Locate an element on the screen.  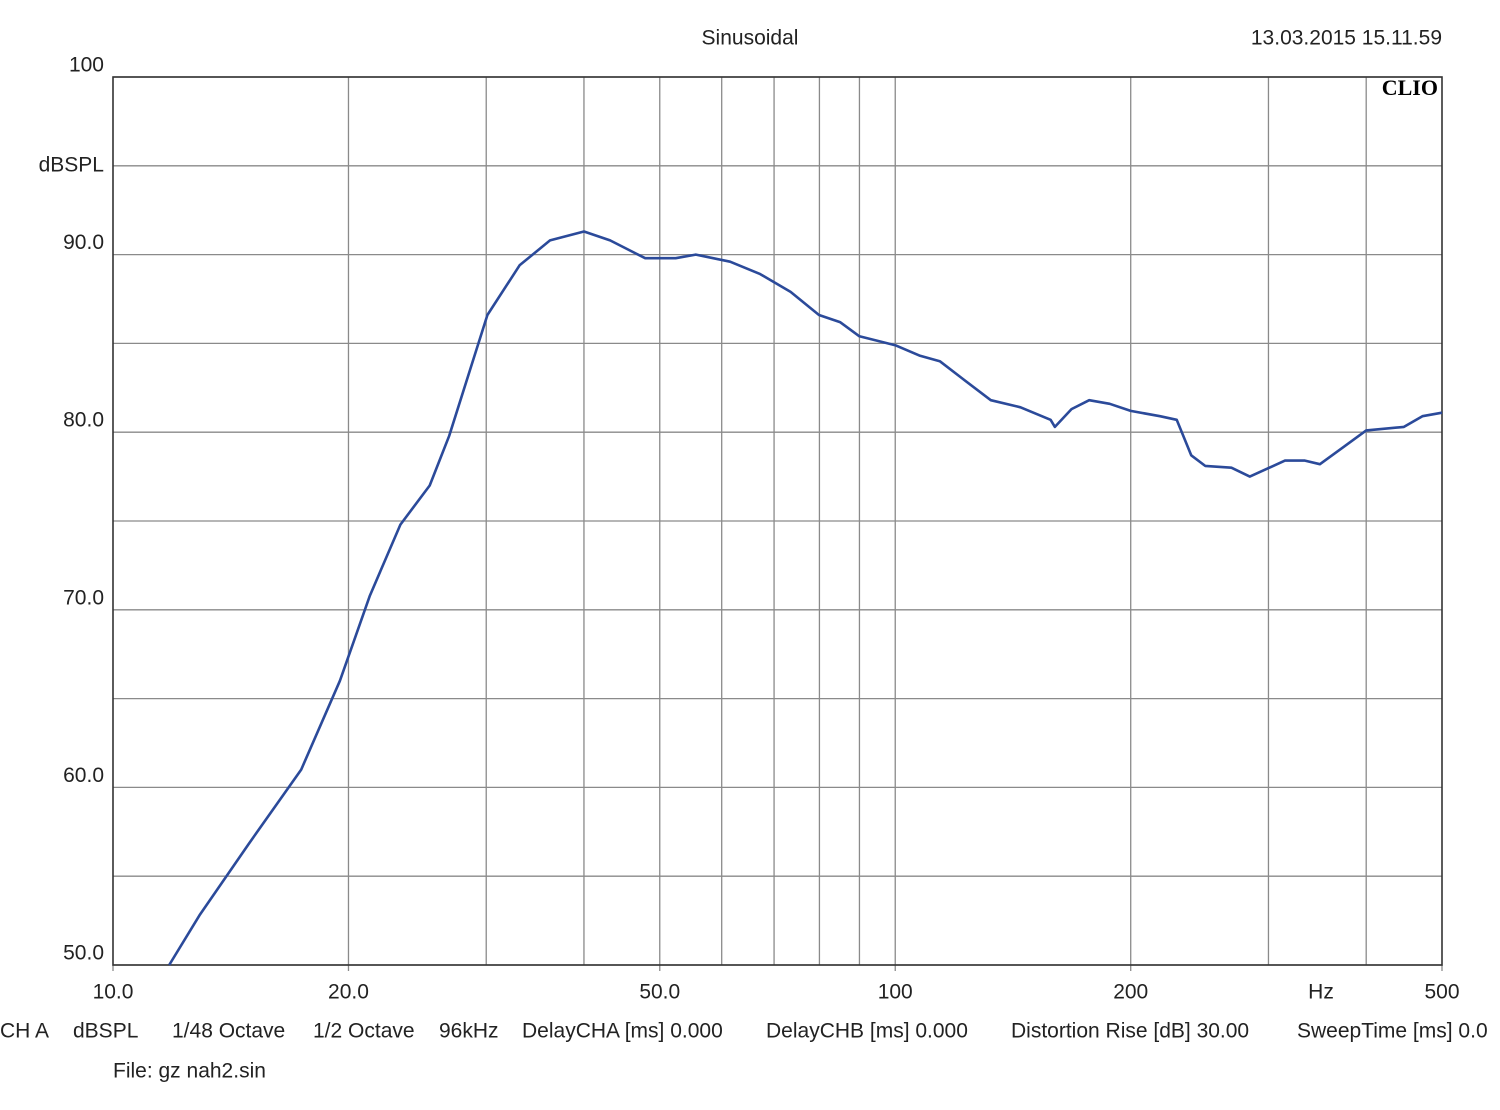
x-tick-label: 10.0 is located at coordinates (113, 992).